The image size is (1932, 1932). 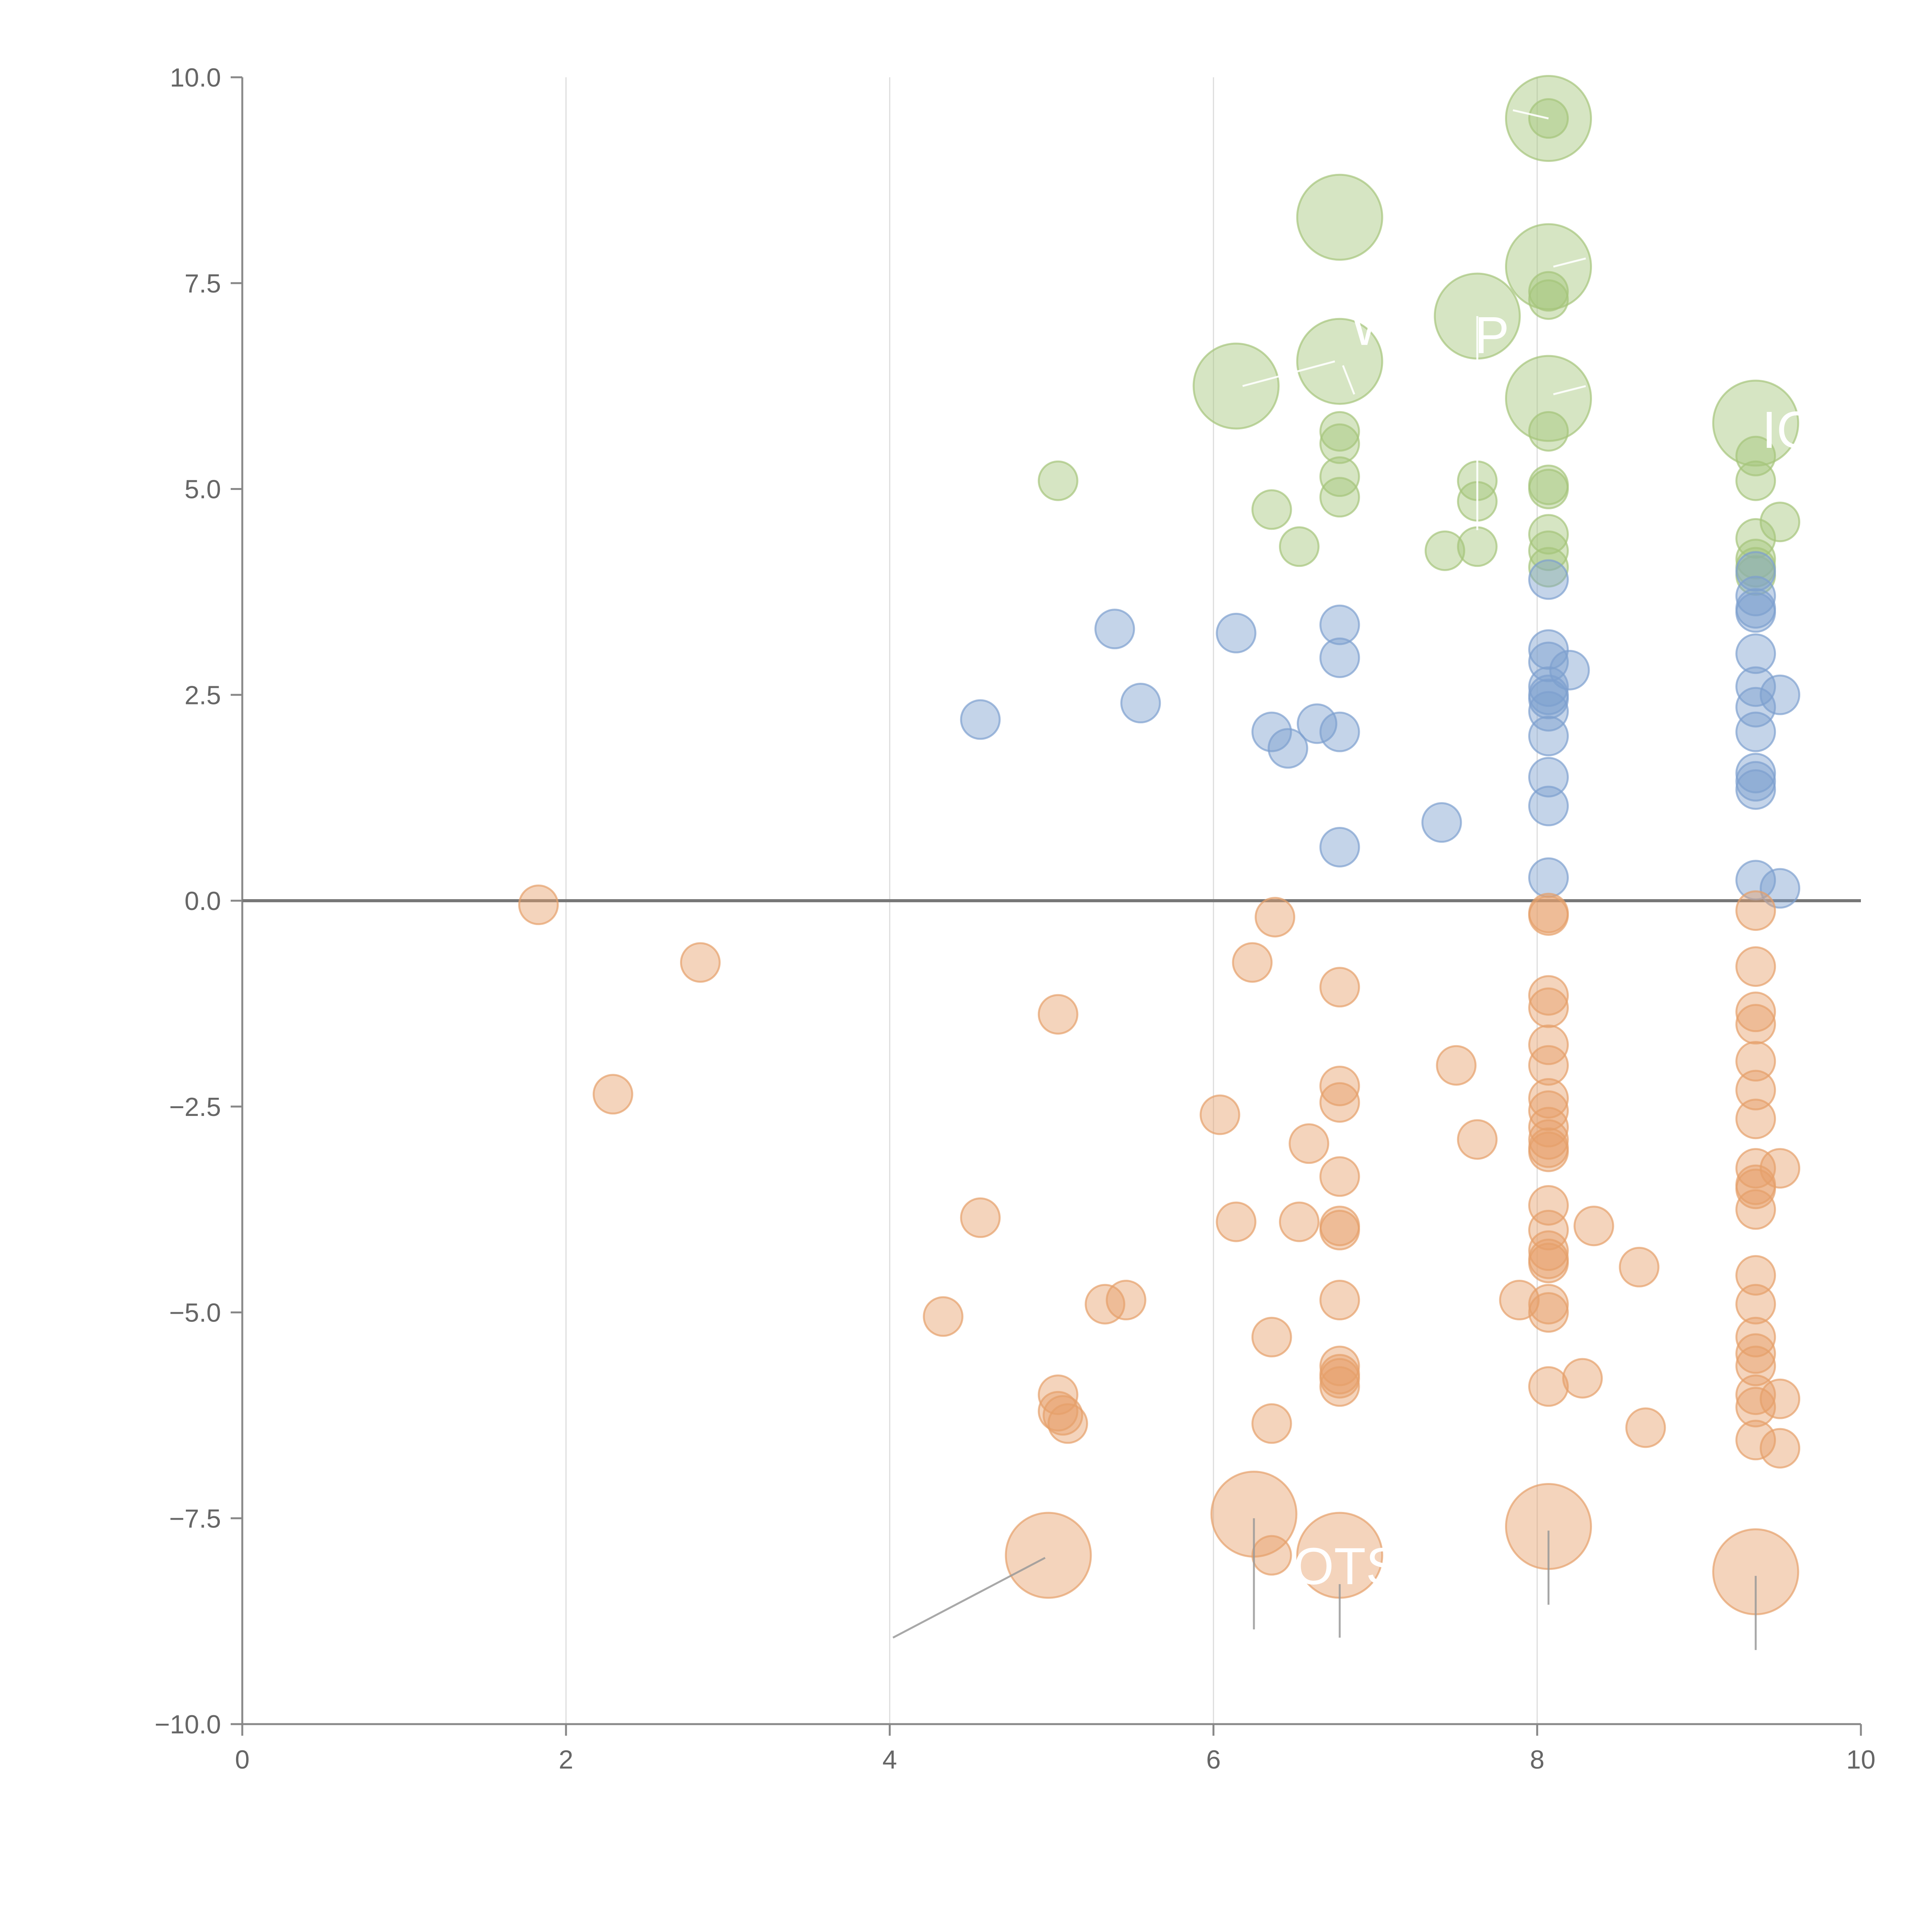 I want to click on x-tick-label: 4, so click(x=890, y=1759).